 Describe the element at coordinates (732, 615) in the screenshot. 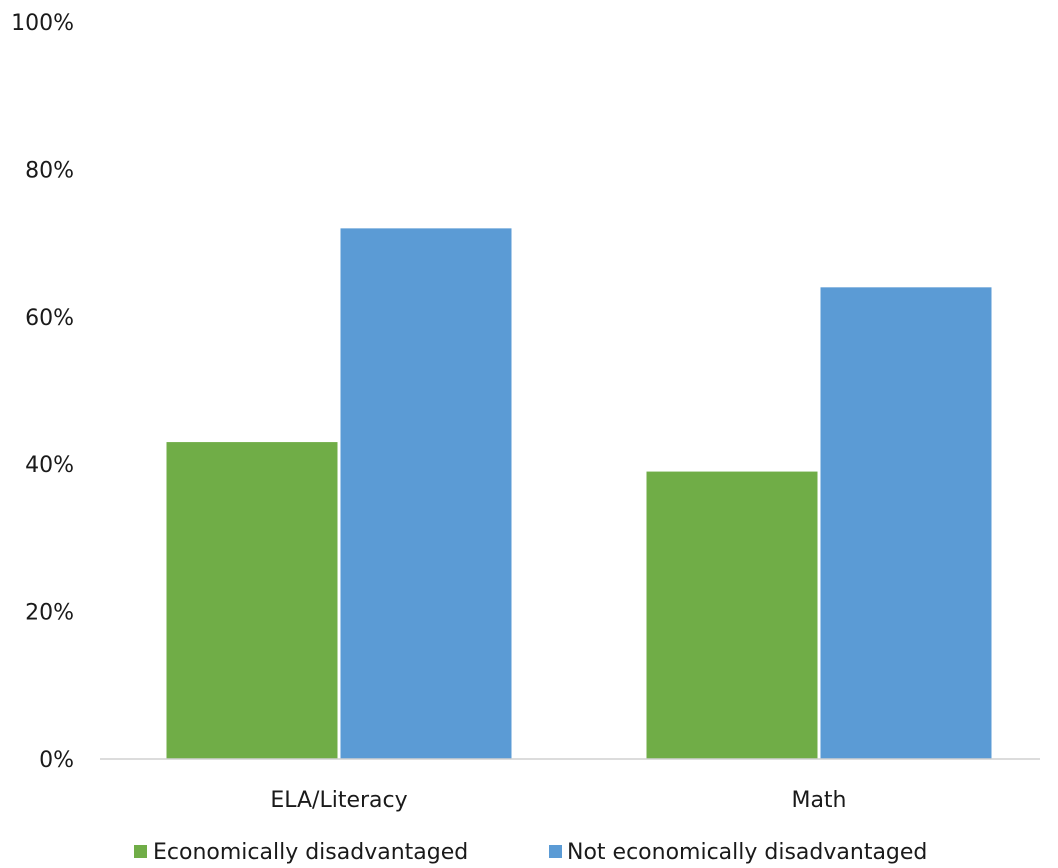

I see `bar-economically-disadvantaged-math` at that location.